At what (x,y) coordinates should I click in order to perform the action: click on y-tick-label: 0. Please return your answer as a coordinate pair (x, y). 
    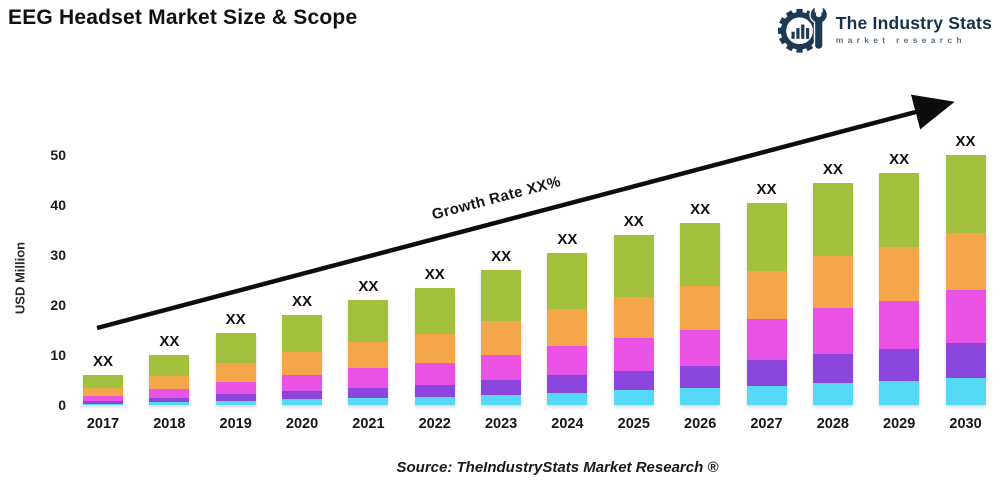
    Looking at the image, I should click on (62, 405).